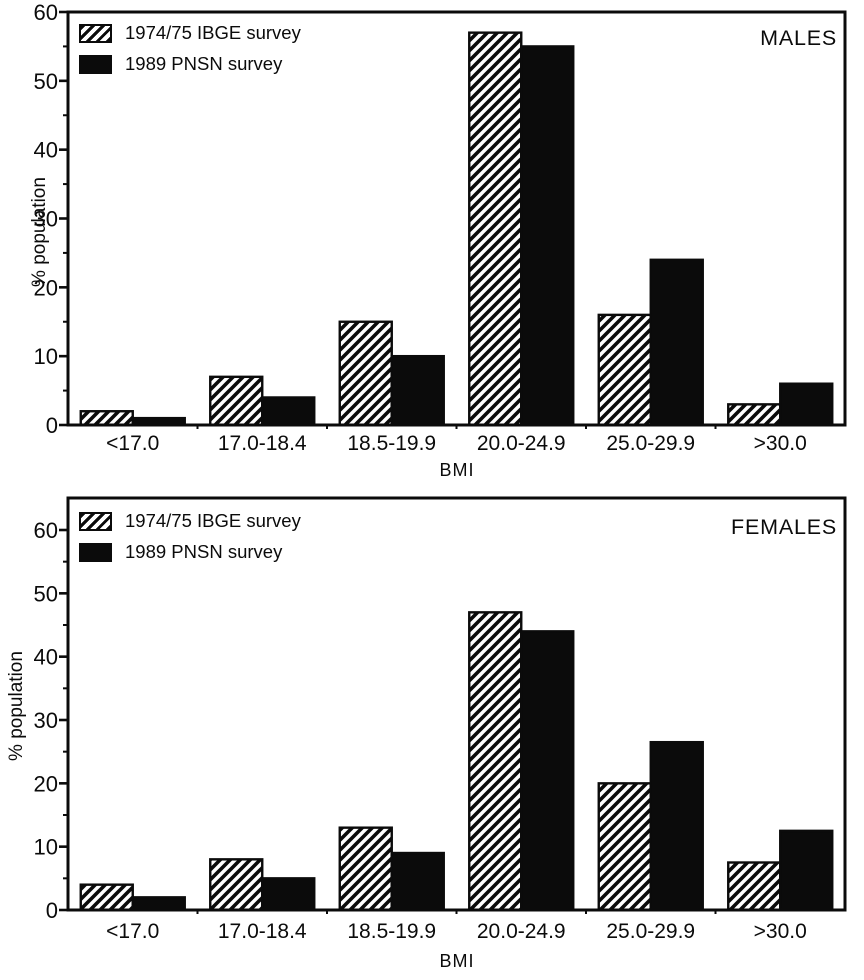 The image size is (864, 980). I want to click on chart-title-females: FEMALES, so click(784, 527).